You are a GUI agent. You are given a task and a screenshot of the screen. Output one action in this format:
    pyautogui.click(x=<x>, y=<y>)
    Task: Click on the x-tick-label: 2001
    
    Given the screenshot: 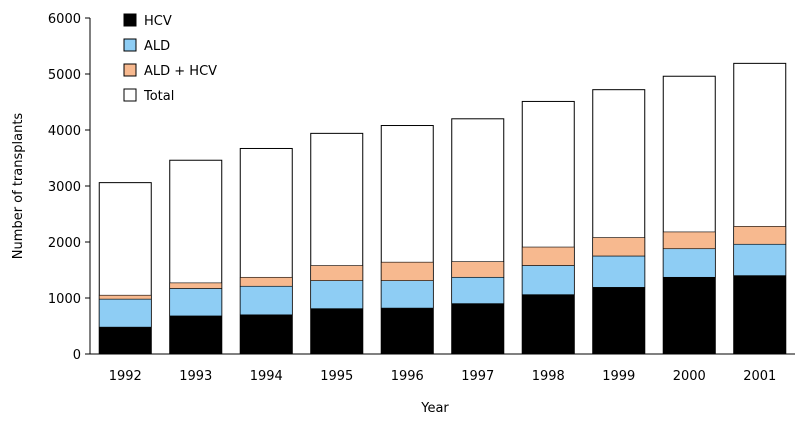 What is the action you would take?
    pyautogui.click(x=759, y=376)
    